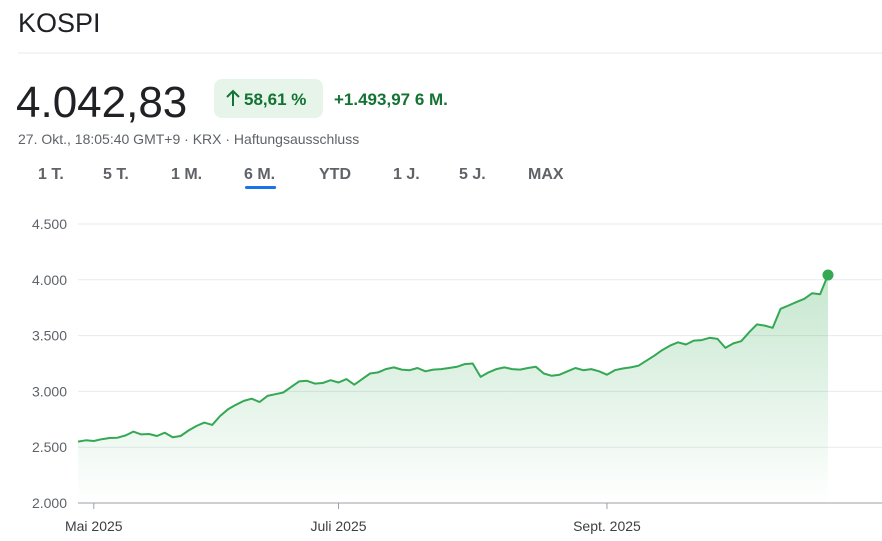 This screenshot has width=882, height=541. Describe the element at coordinates (49, 280) in the screenshot. I see `y-tick-label: 4.000` at that location.